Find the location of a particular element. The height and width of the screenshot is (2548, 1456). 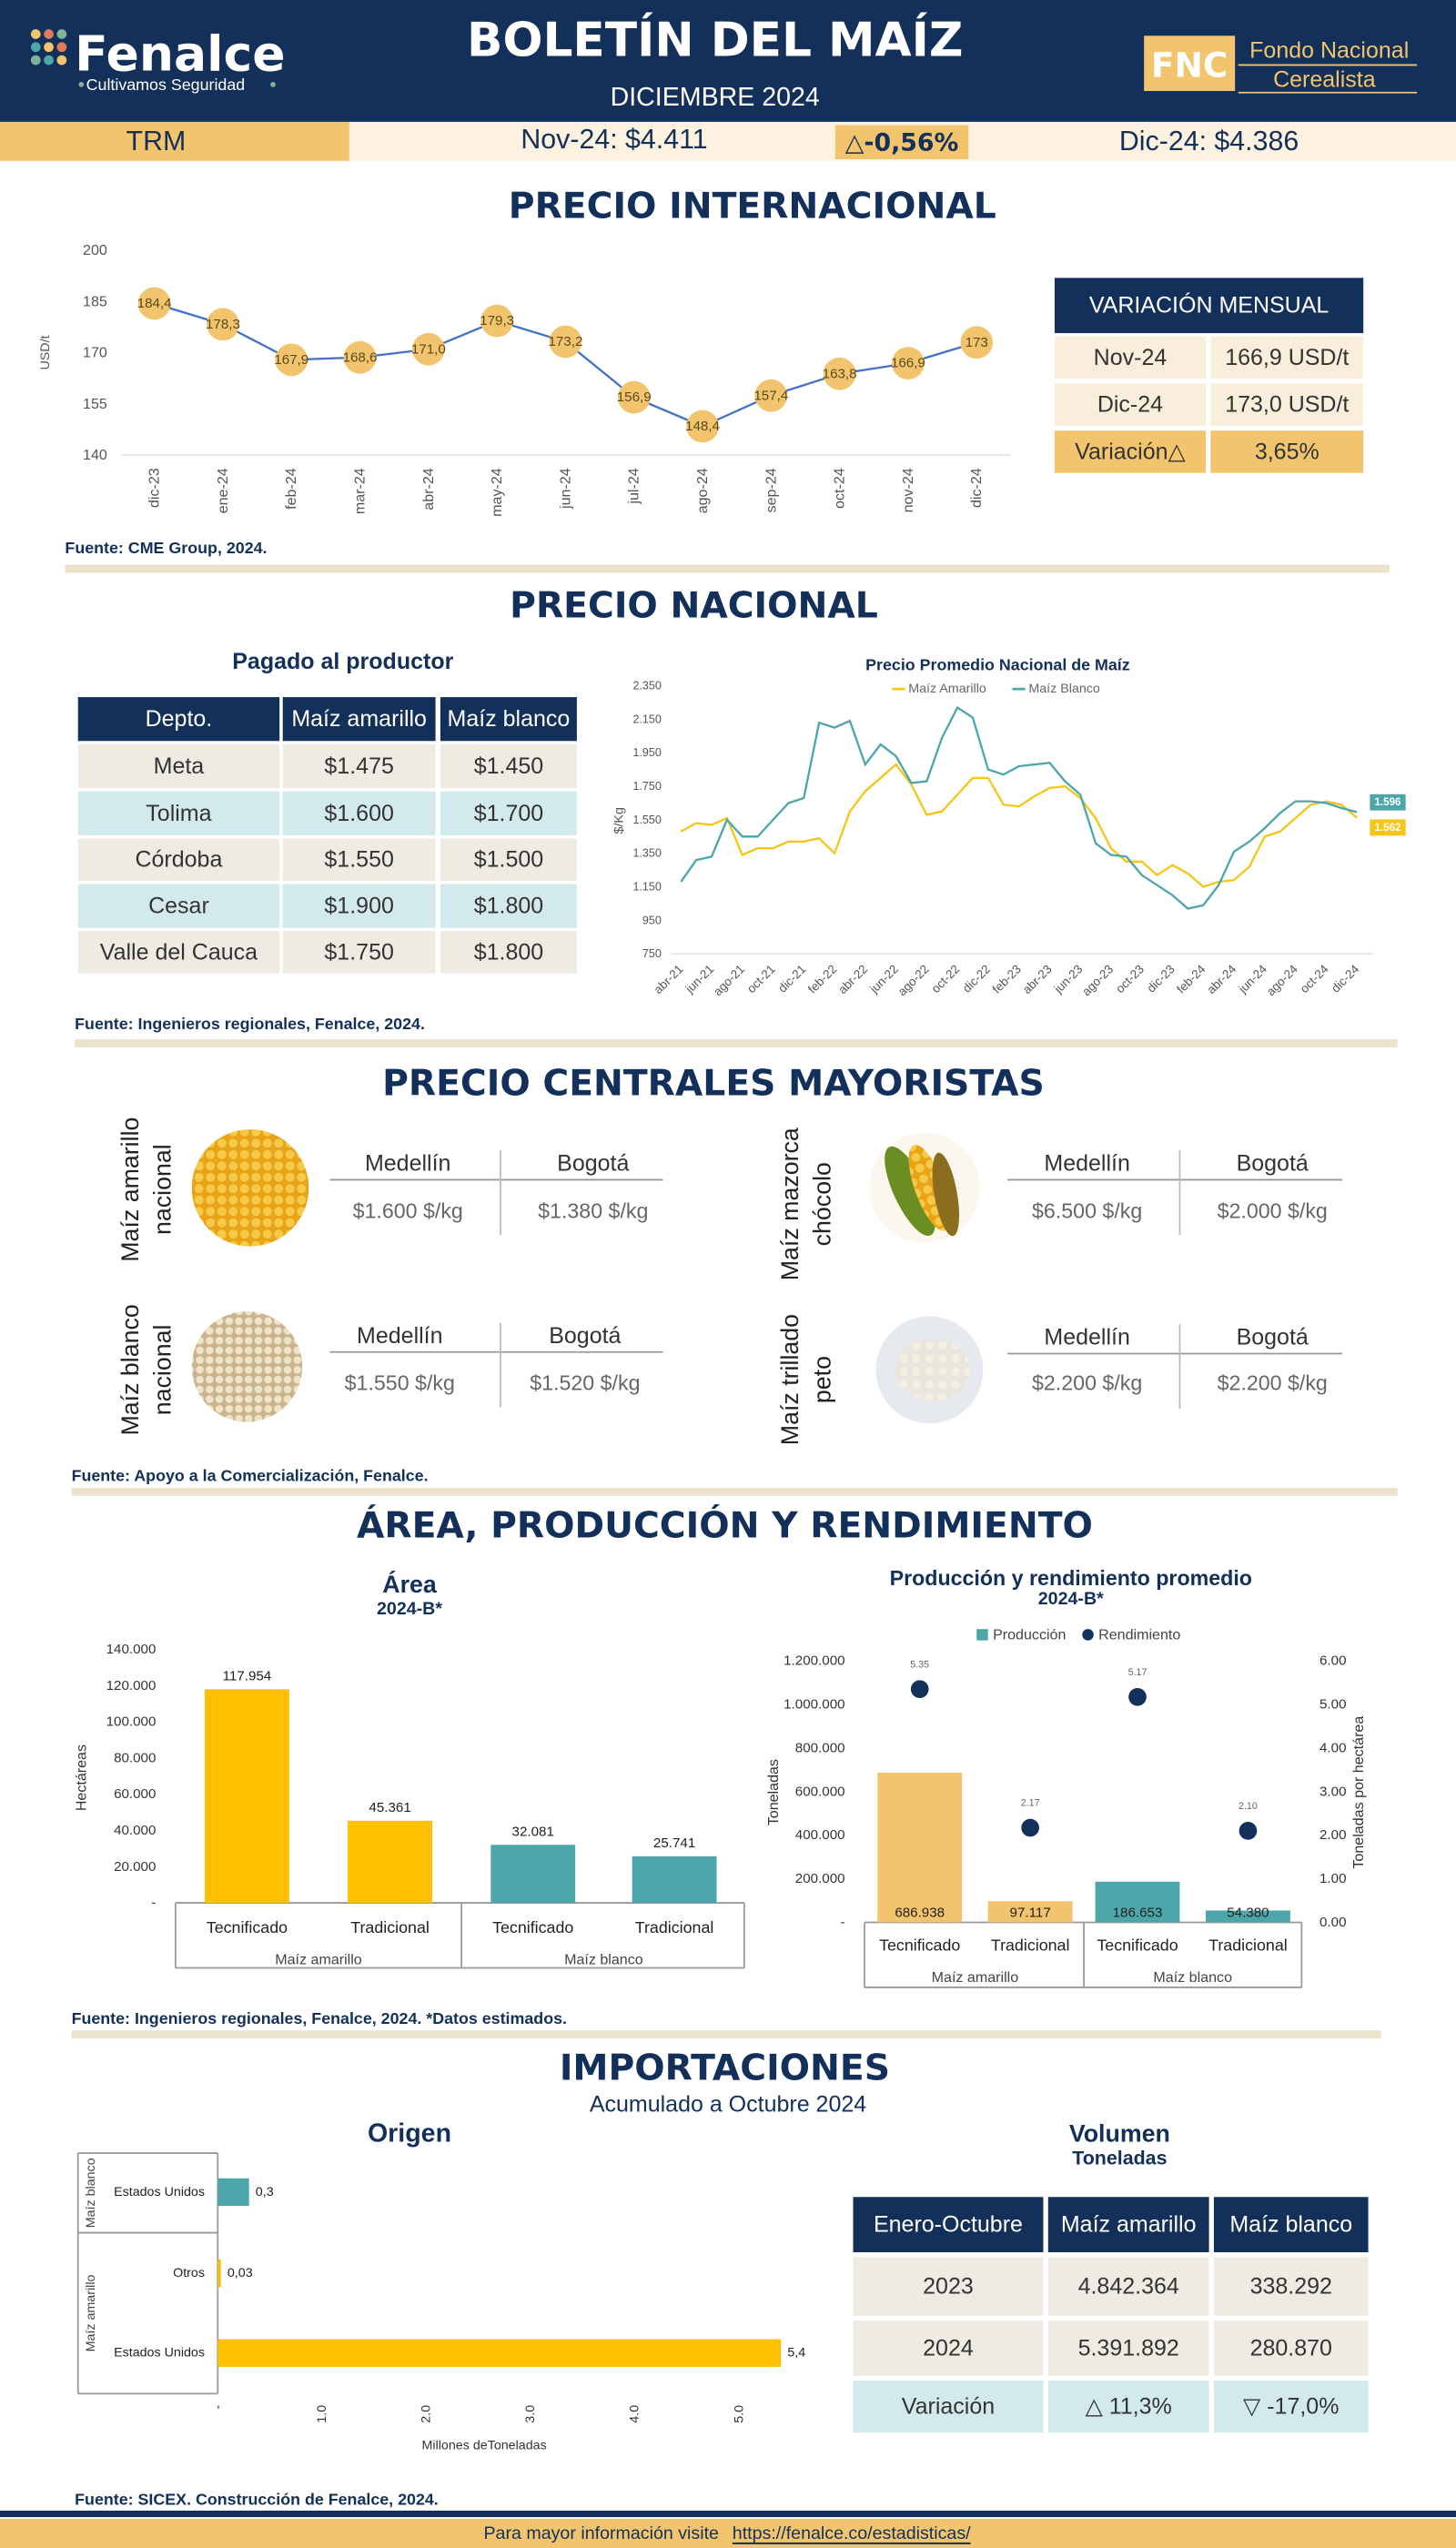

data-label: 45.361 is located at coordinates (390, 1808).